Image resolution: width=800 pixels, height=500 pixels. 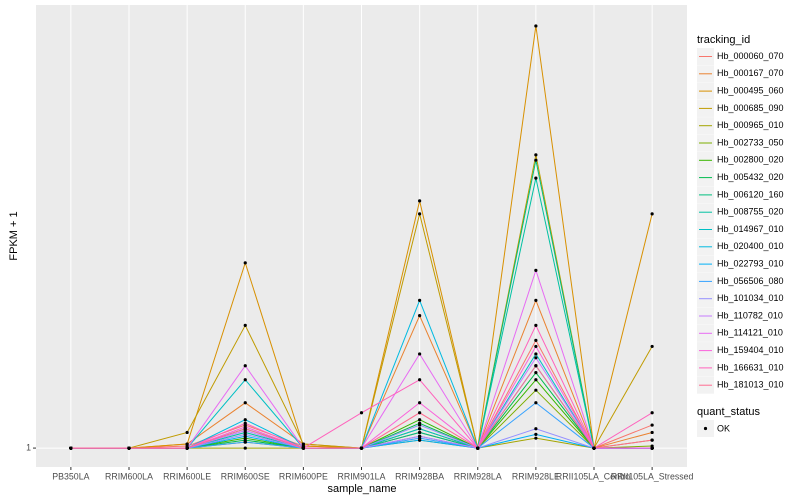 What do you see at coordinates (750, 56) in the screenshot?
I see `legend-label: Hb_000060_070` at bounding box center [750, 56].